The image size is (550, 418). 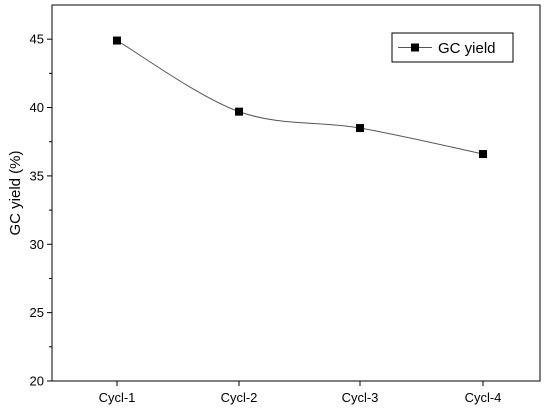 I want to click on x-tick-label: Cycl-4, so click(x=483, y=397).